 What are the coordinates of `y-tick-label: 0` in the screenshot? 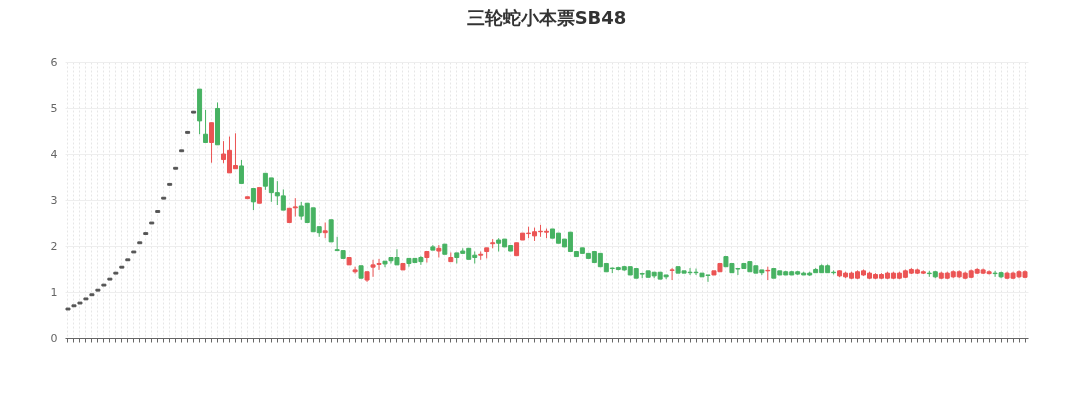 It's located at (54, 338).